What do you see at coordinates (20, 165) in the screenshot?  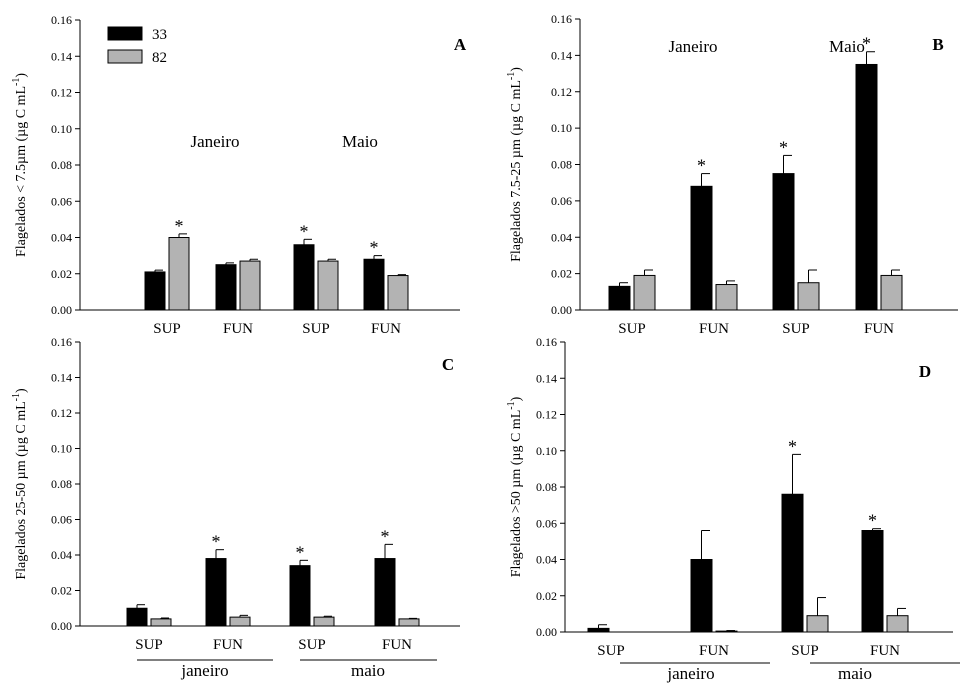 I see `y-axis-label: Flagelados < 7.5µm (µg C mL-1)` at bounding box center [20, 165].